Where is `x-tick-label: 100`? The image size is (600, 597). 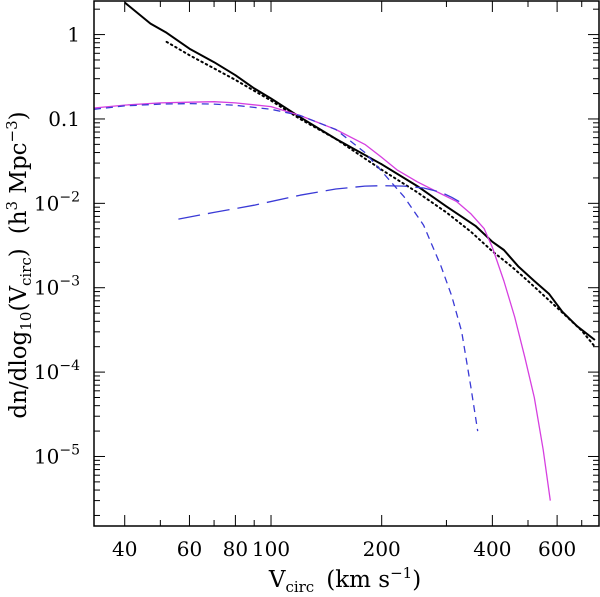
x-tick-label: 100 is located at coordinates (271, 549).